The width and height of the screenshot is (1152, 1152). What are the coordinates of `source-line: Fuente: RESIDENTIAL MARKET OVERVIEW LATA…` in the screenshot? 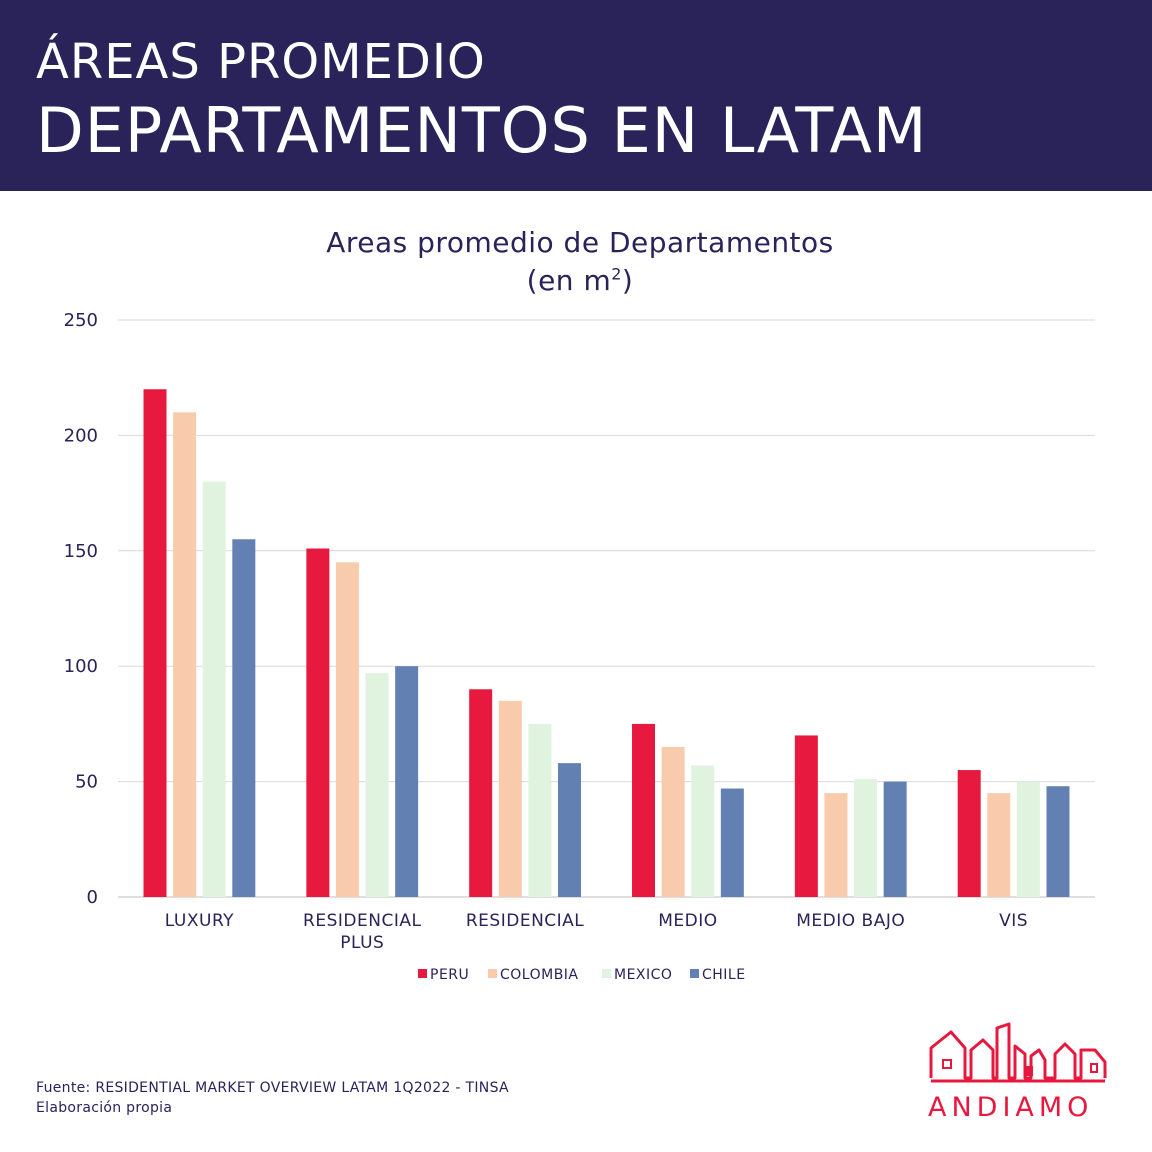 It's located at (272, 1088).